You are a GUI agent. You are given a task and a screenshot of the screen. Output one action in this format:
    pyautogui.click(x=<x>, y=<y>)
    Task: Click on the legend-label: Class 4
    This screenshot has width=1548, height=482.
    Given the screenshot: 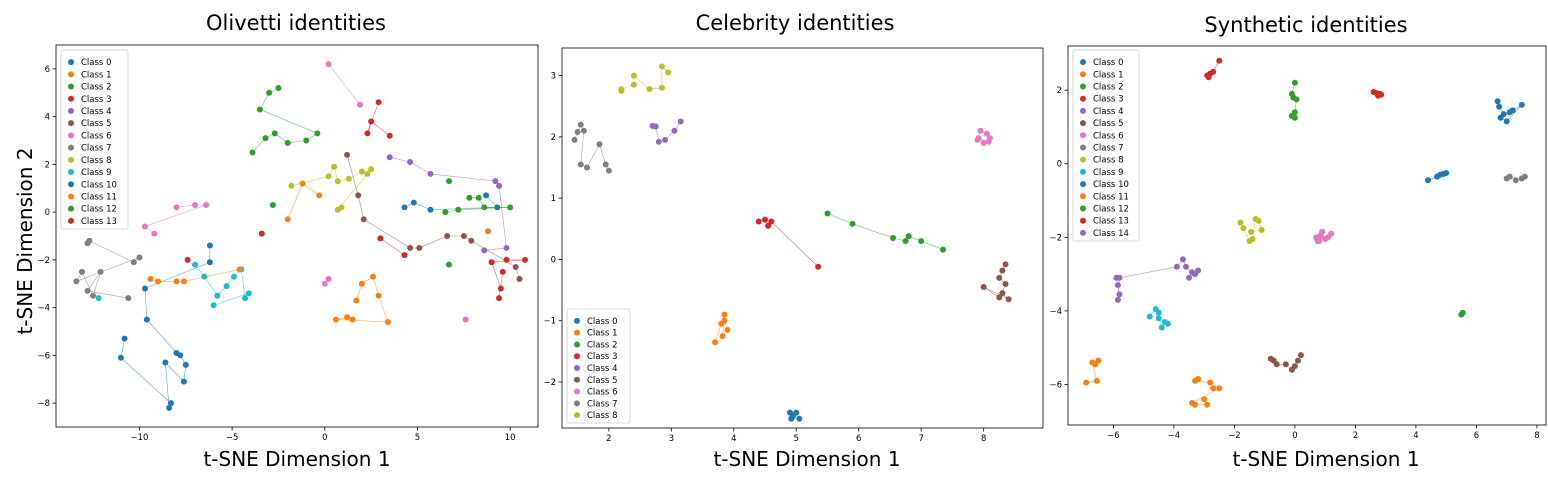 What is the action you would take?
    pyautogui.click(x=96, y=112)
    